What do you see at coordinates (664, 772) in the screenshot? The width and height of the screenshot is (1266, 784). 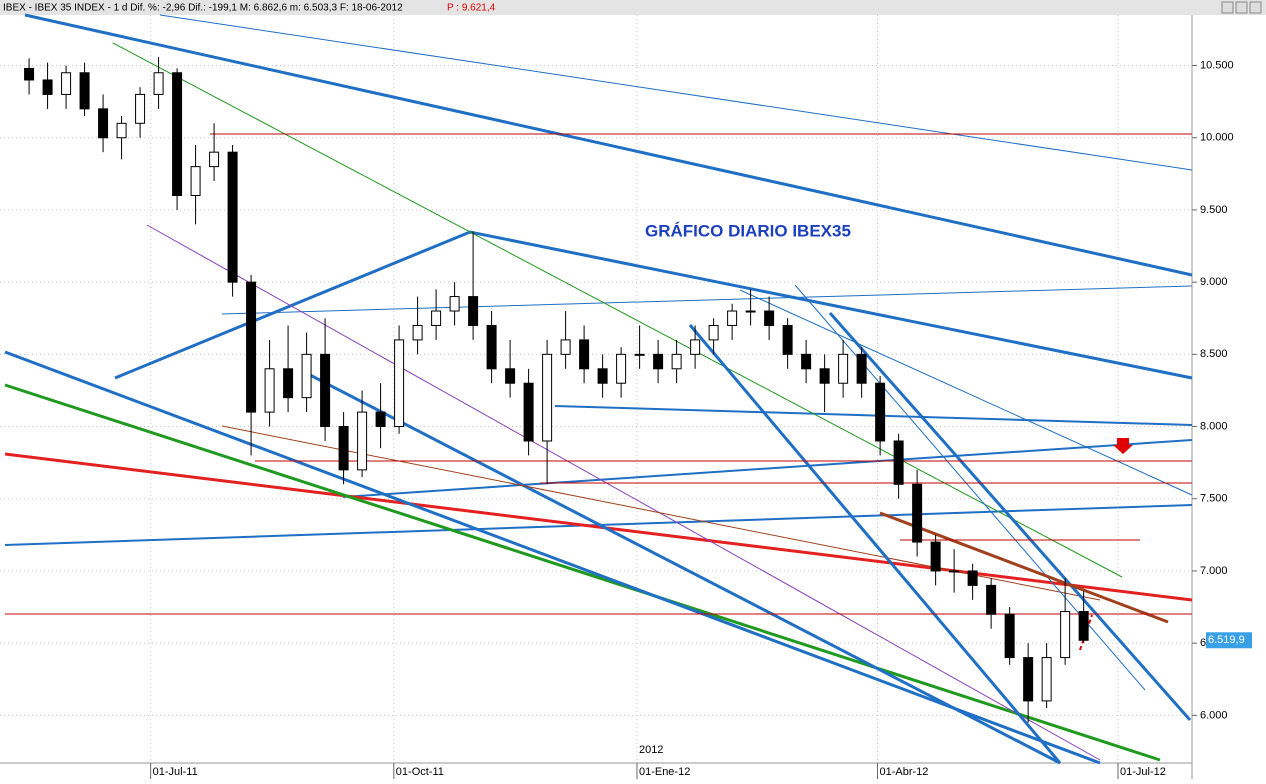 I see `x-tick-label: 01-Ene-12` at bounding box center [664, 772].